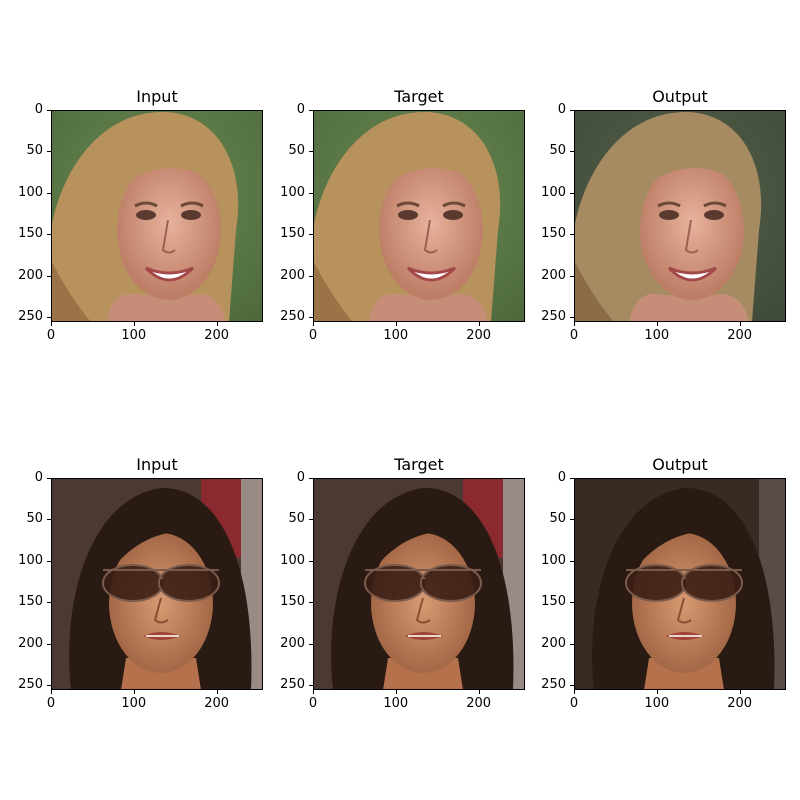 The height and width of the screenshot is (800, 800). What do you see at coordinates (313, 335) in the screenshot?
I see `x-tick-label: 0` at bounding box center [313, 335].